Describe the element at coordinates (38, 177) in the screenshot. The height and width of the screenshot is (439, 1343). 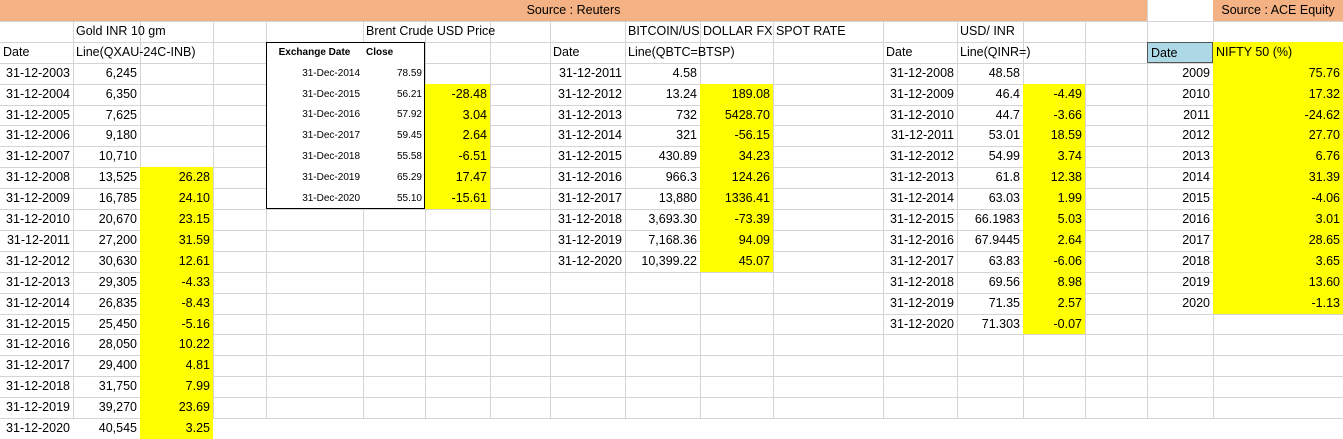
I see `gold-date-cell: 31-12-2008` at that location.